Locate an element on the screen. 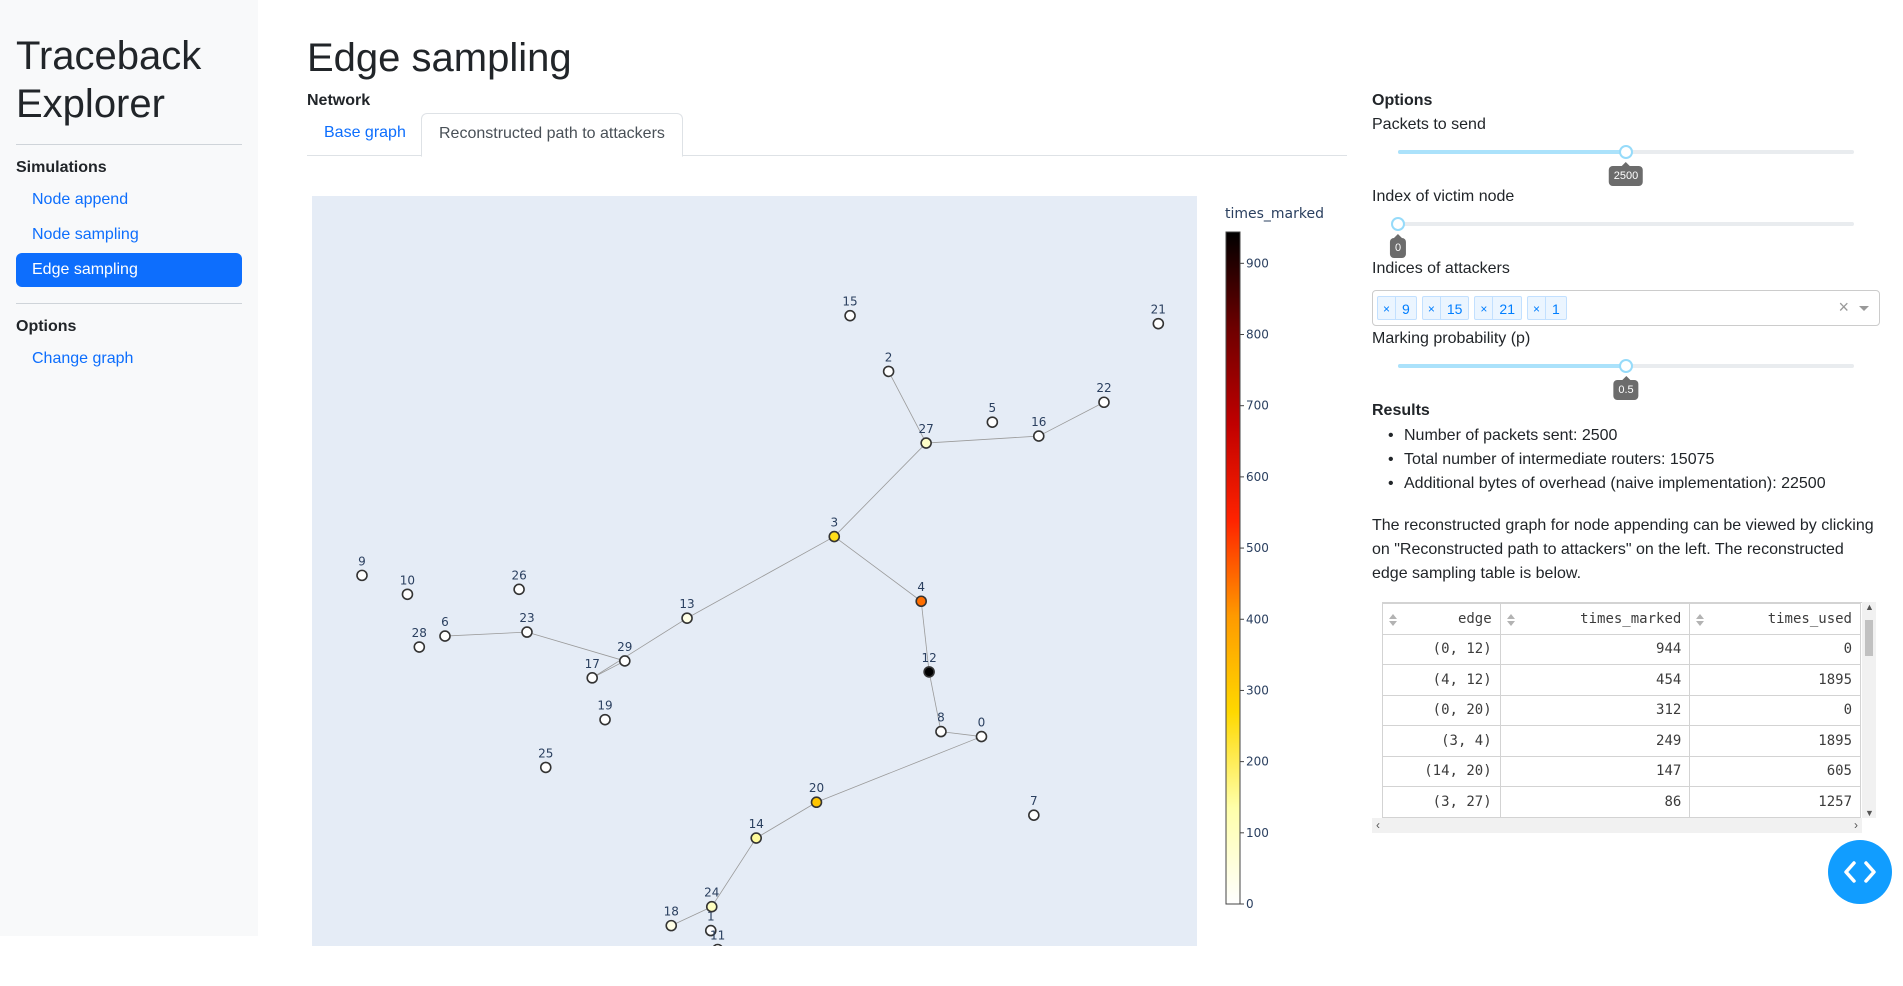 The width and height of the screenshot is (1903, 986). table-row: (4, 12) 454 1895 is located at coordinates (1621, 680).